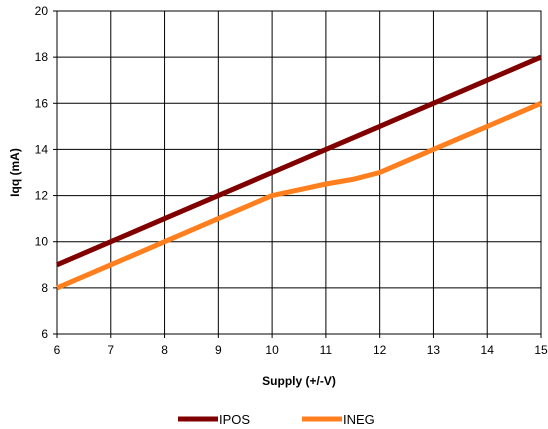 This screenshot has width=548, height=429. Describe the element at coordinates (15, 172) in the screenshot. I see `y-axis-title: Iqq (mA)` at that location.